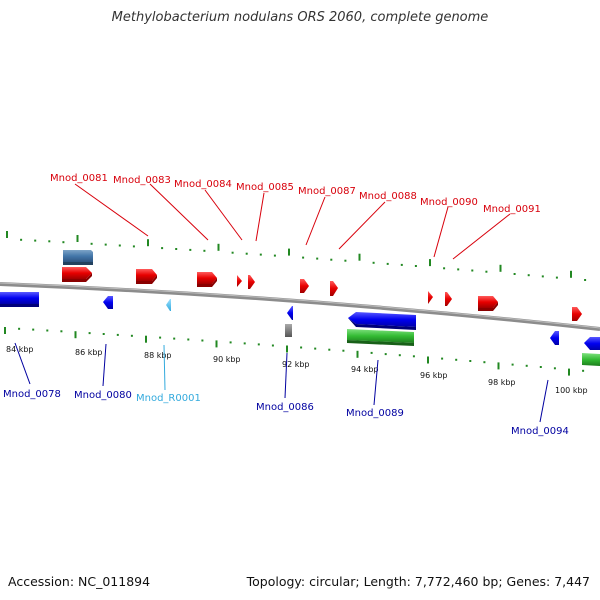 The image size is (600, 600). Describe the element at coordinates (288, 330) in the screenshot. I see `pseudo-gene-block` at that location.